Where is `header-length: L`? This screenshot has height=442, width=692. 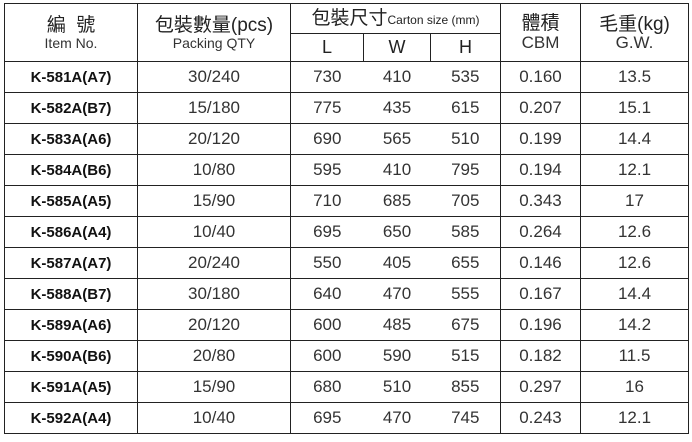 header-length: L is located at coordinates (327, 47).